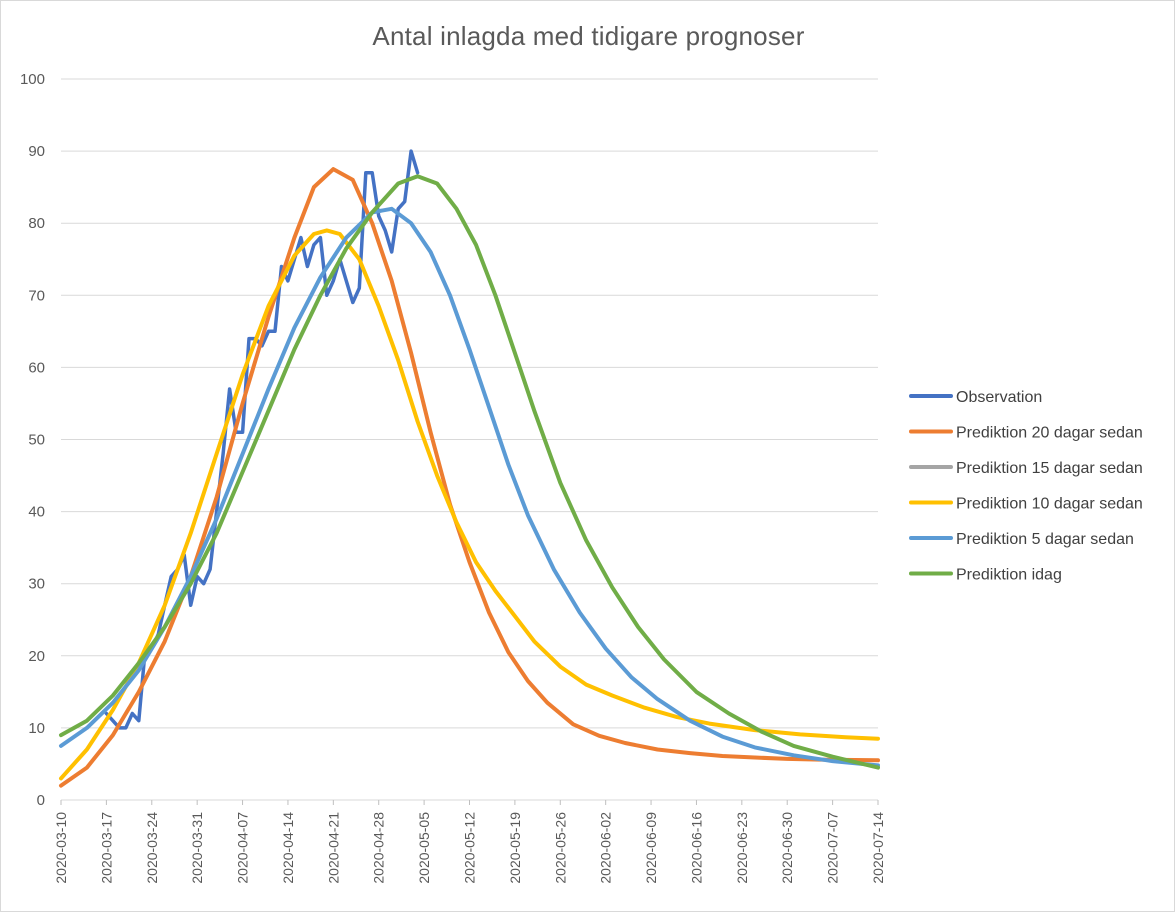 Image resolution: width=1175 pixels, height=913 pixels. I want to click on x-tick-label: 2020-05-26, so click(560, 848).